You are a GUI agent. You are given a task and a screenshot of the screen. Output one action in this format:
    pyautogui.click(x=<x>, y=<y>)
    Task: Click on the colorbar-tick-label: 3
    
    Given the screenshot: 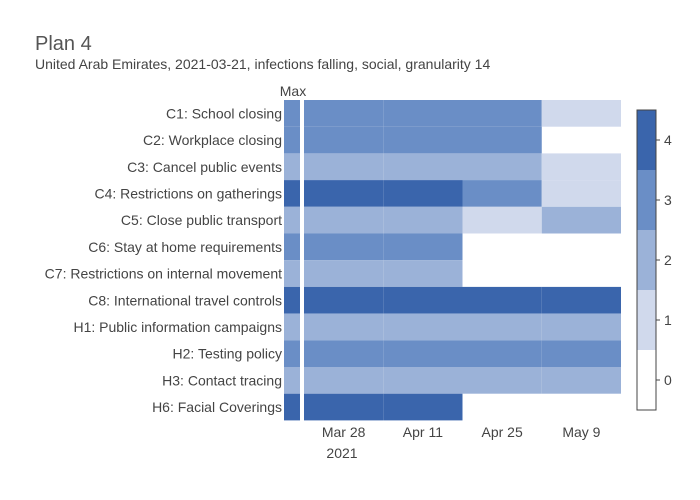 What is the action you would take?
    pyautogui.click(x=668, y=200)
    